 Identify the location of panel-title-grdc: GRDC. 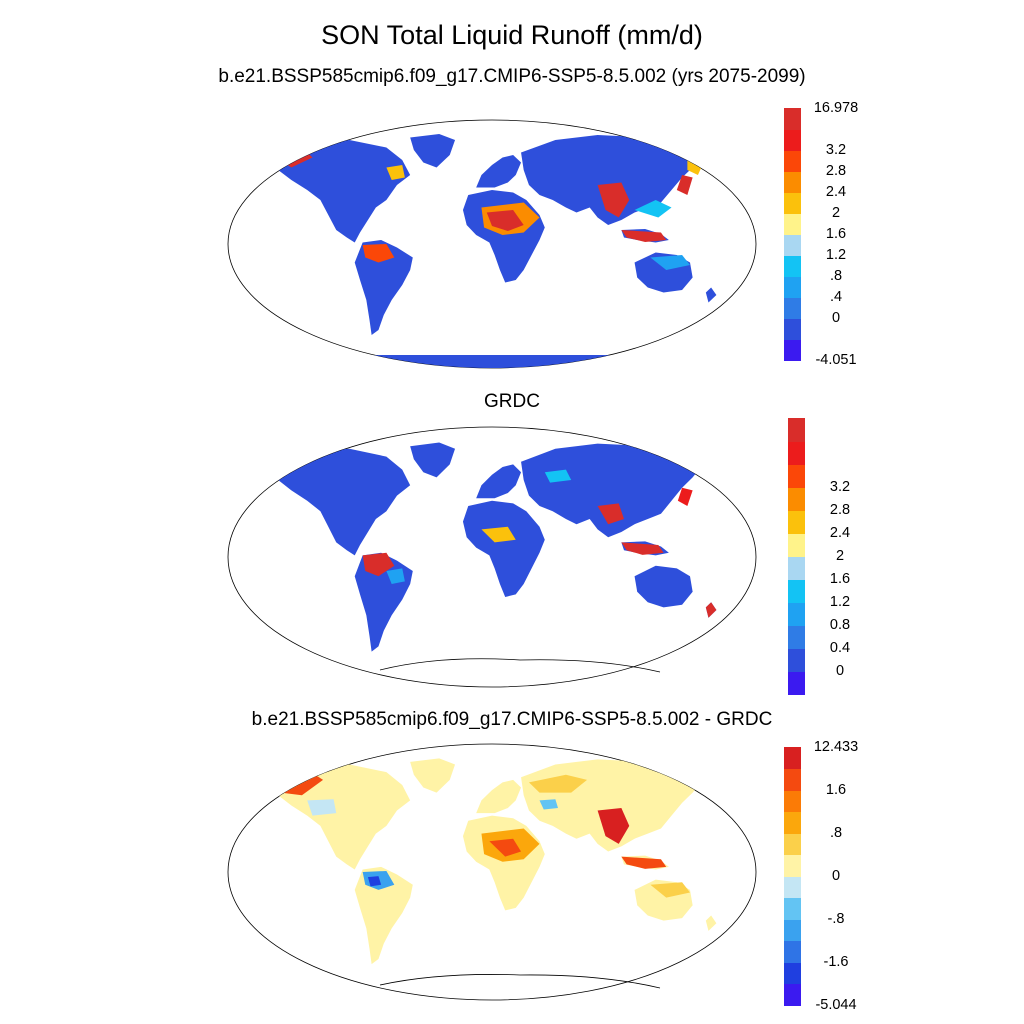
(512, 401).